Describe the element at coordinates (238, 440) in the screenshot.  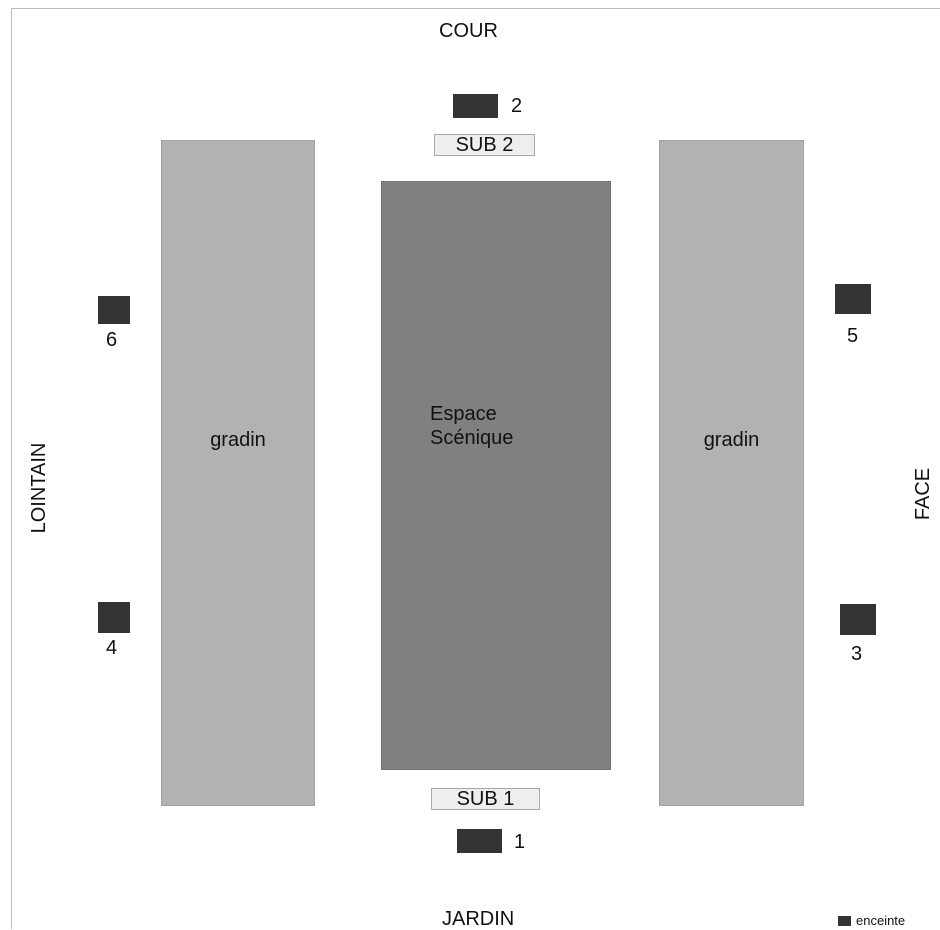
I see `gradin-left-label: gradin` at that location.